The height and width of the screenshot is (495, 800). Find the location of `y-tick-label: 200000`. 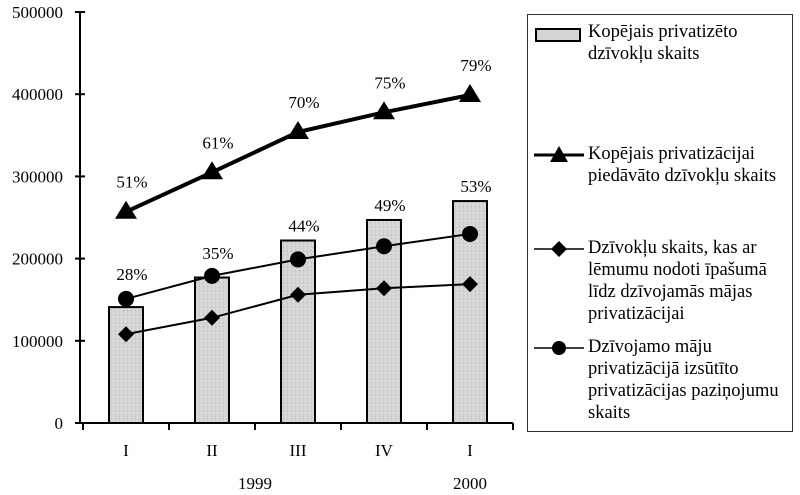

y-tick-label: 200000 is located at coordinates (37, 259).